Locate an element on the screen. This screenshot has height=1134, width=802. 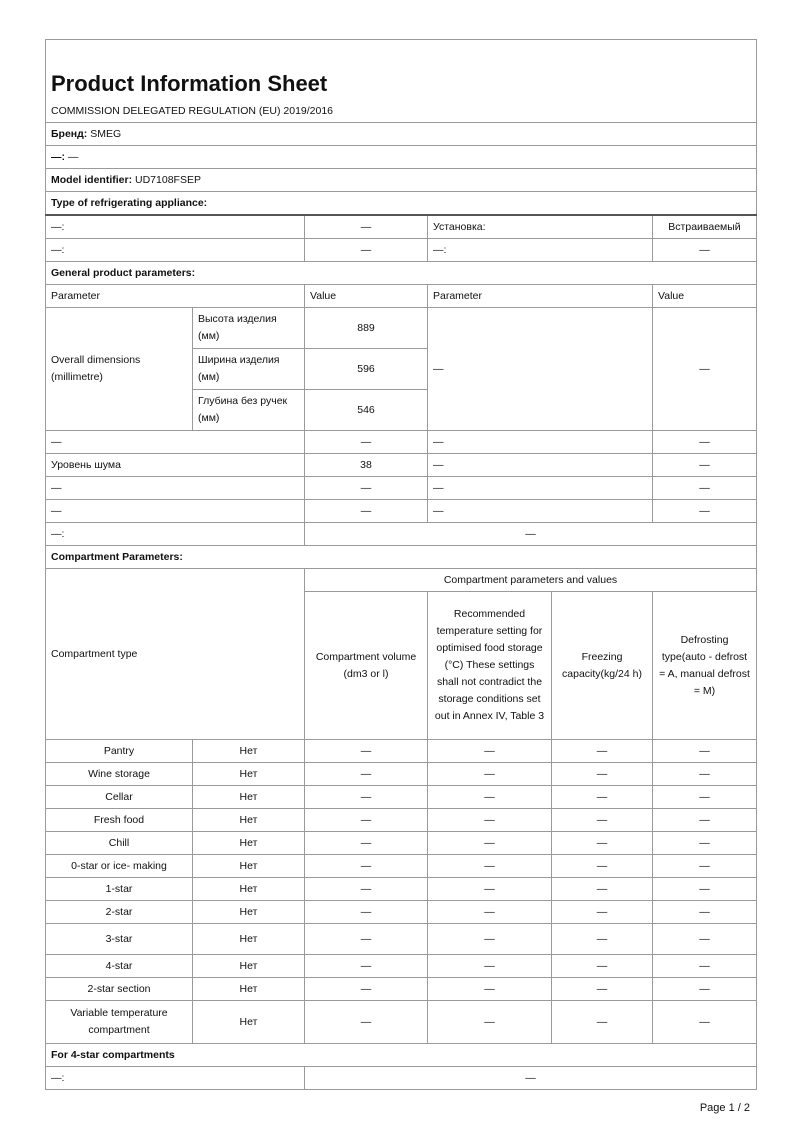
dimension-label: Глубина без ручек (мм) is located at coordinates (248, 410).